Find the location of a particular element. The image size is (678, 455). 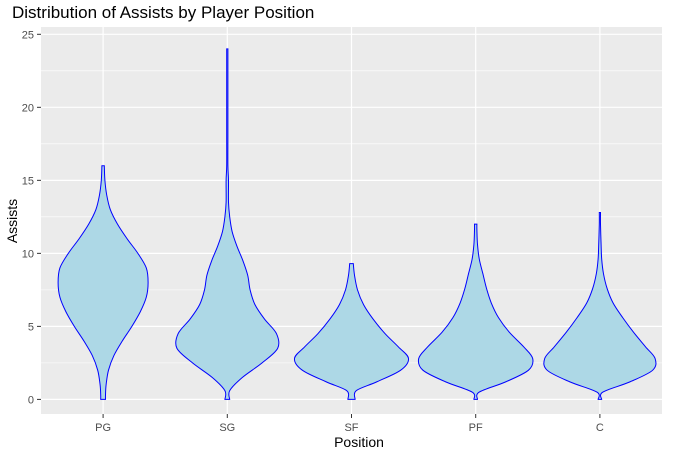

y-axis-ticks: 0 5 10 15 20 25 is located at coordinates (31, 217).